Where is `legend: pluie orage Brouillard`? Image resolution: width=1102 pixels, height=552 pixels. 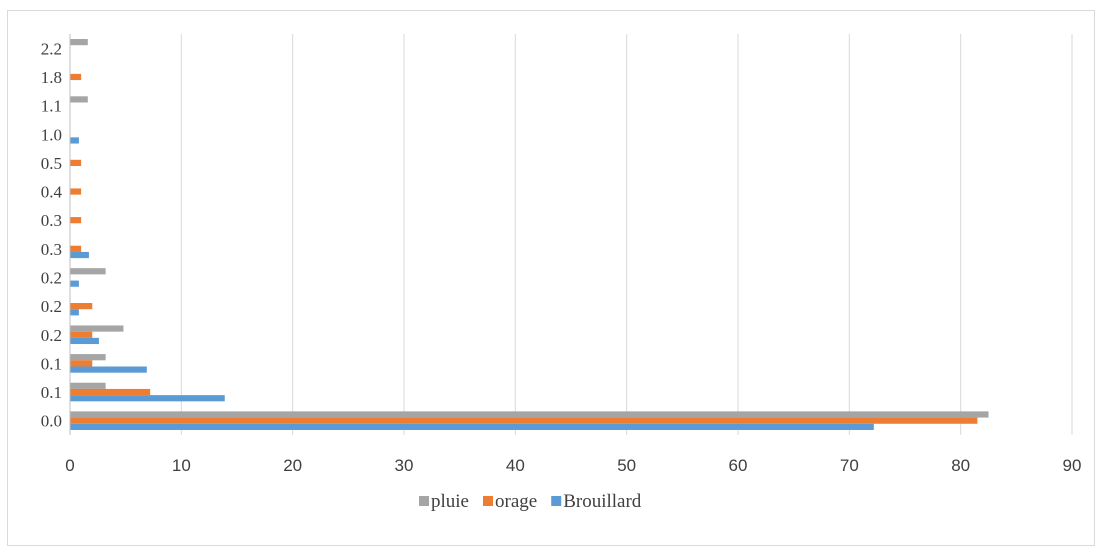
legend: pluie orage Brouillard is located at coordinates (530, 501).